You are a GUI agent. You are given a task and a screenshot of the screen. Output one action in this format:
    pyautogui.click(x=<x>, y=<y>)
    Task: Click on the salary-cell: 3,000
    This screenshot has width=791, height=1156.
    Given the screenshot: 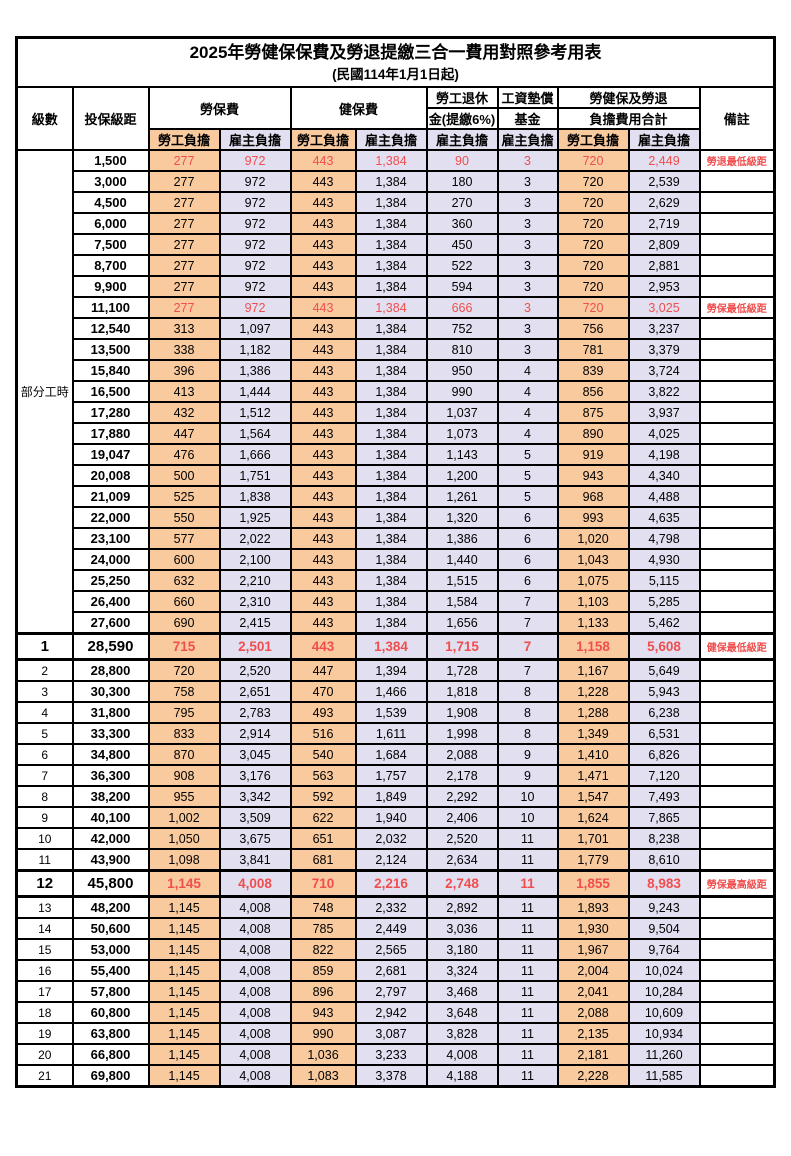 What is the action you would take?
    pyautogui.click(x=110, y=181)
    